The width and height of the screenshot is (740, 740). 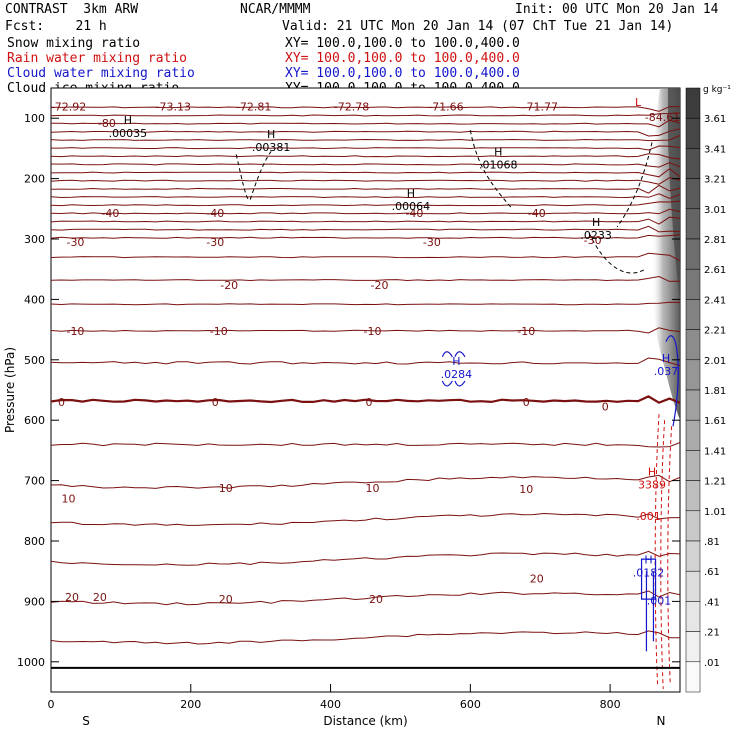 I want to click on field-name-cloud-water: Cloud water mixing ratio, so click(x=101, y=73).